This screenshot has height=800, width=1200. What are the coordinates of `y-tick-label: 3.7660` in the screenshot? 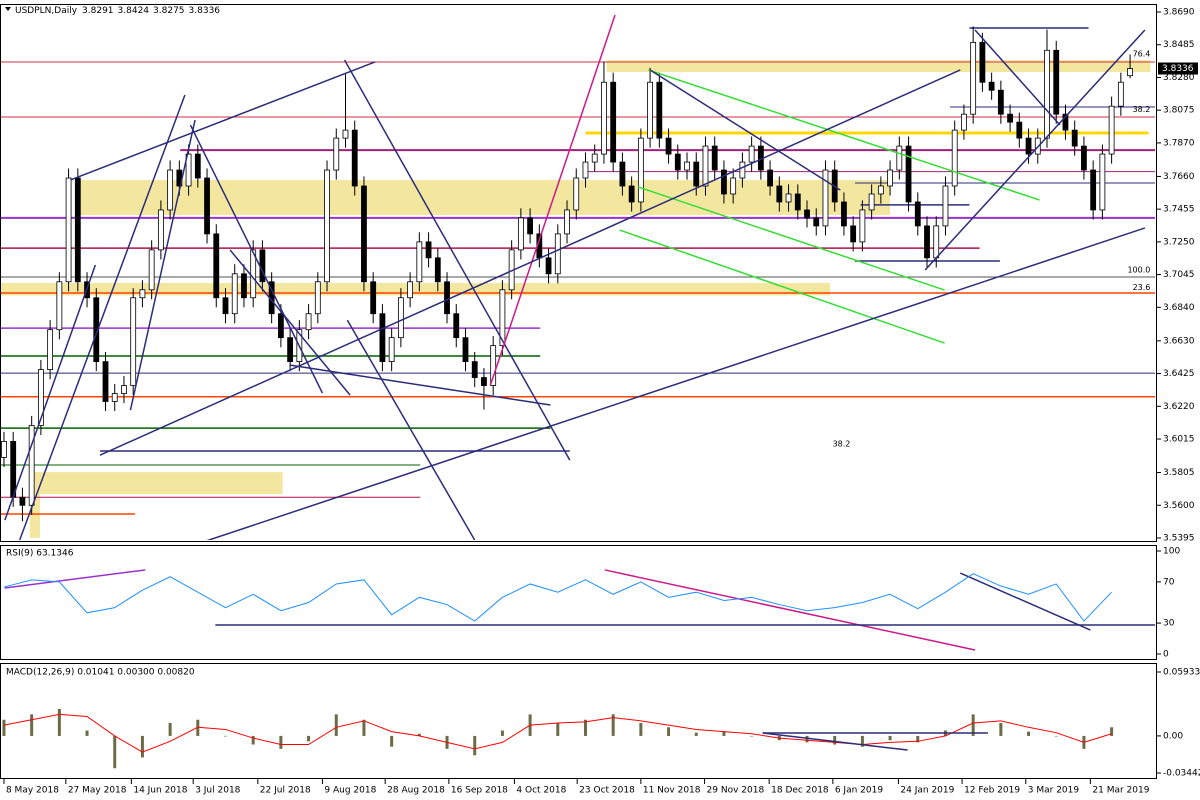 It's located at (1179, 177).